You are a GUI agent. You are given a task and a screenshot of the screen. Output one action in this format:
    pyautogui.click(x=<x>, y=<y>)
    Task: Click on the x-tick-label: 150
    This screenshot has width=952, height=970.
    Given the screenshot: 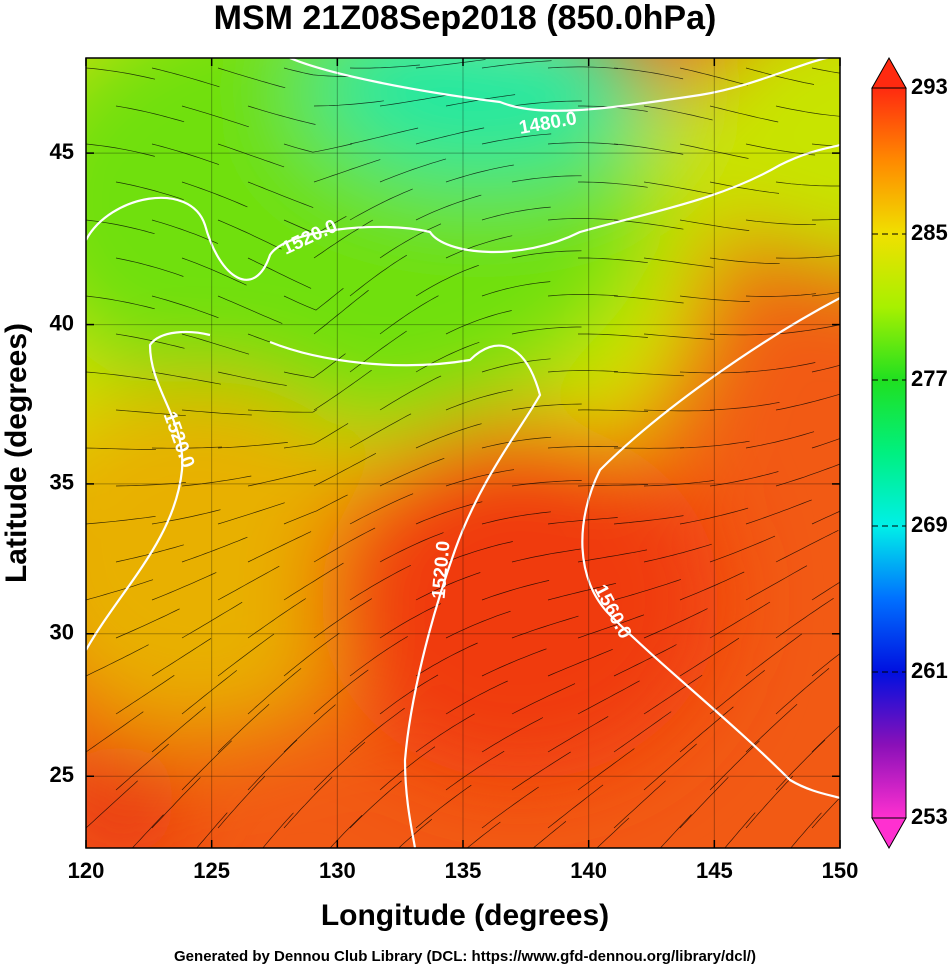 What is the action you would take?
    pyautogui.click(x=840, y=870)
    